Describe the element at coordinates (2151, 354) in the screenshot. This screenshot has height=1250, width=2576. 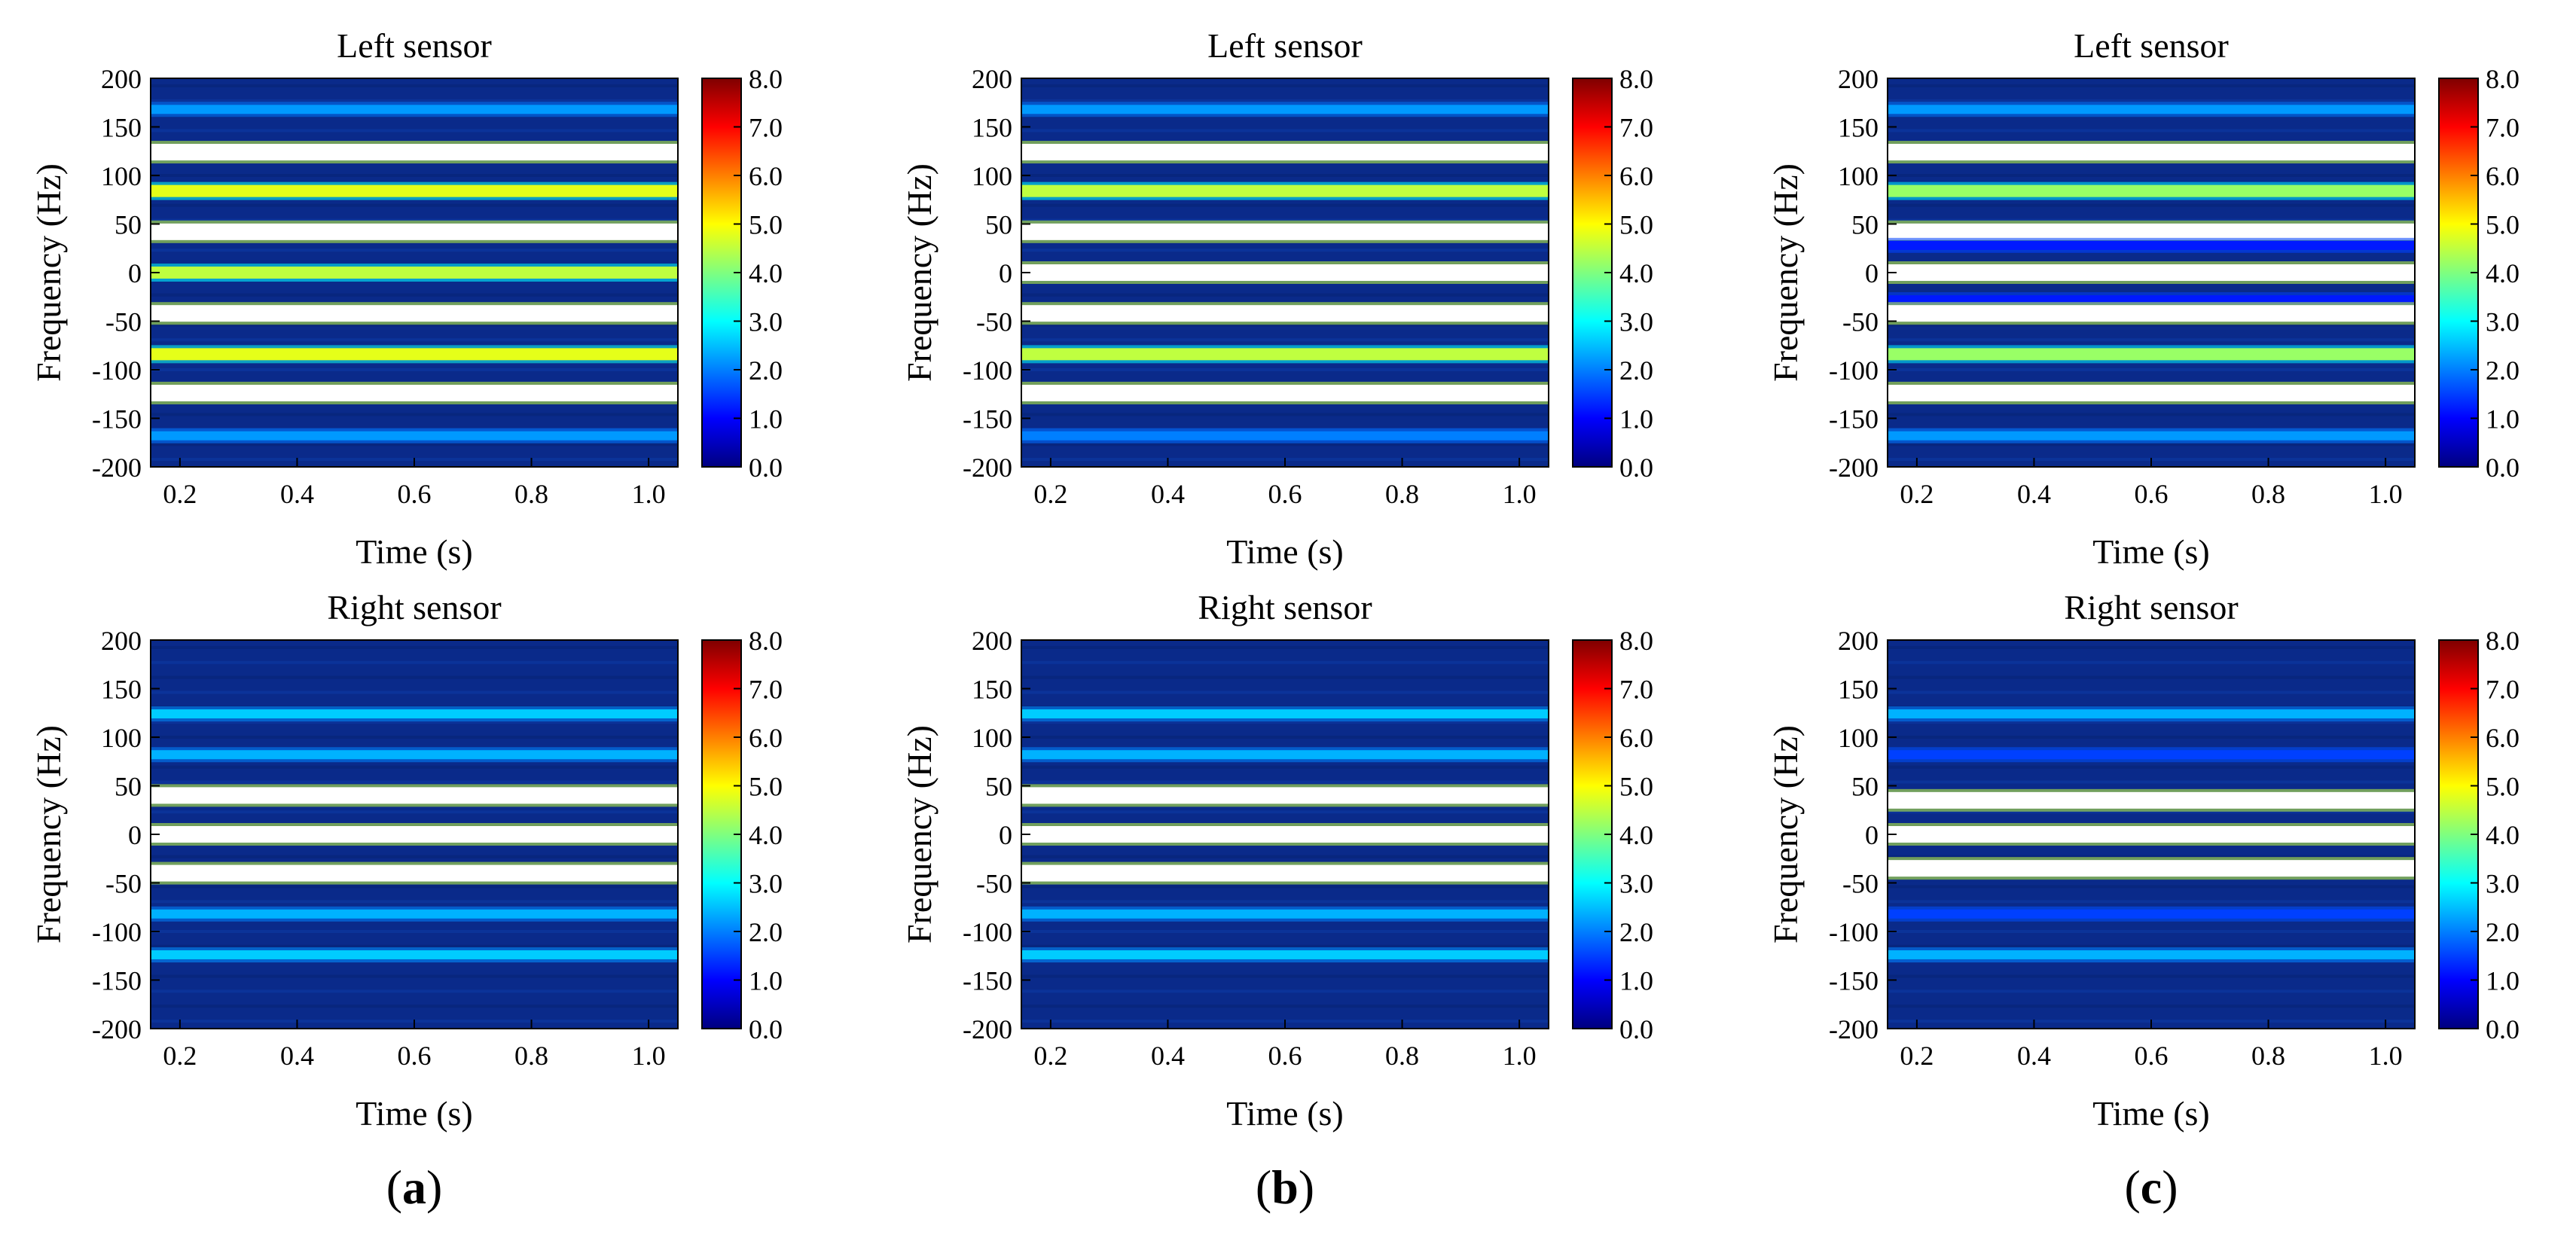
I see `band--84hz` at that location.